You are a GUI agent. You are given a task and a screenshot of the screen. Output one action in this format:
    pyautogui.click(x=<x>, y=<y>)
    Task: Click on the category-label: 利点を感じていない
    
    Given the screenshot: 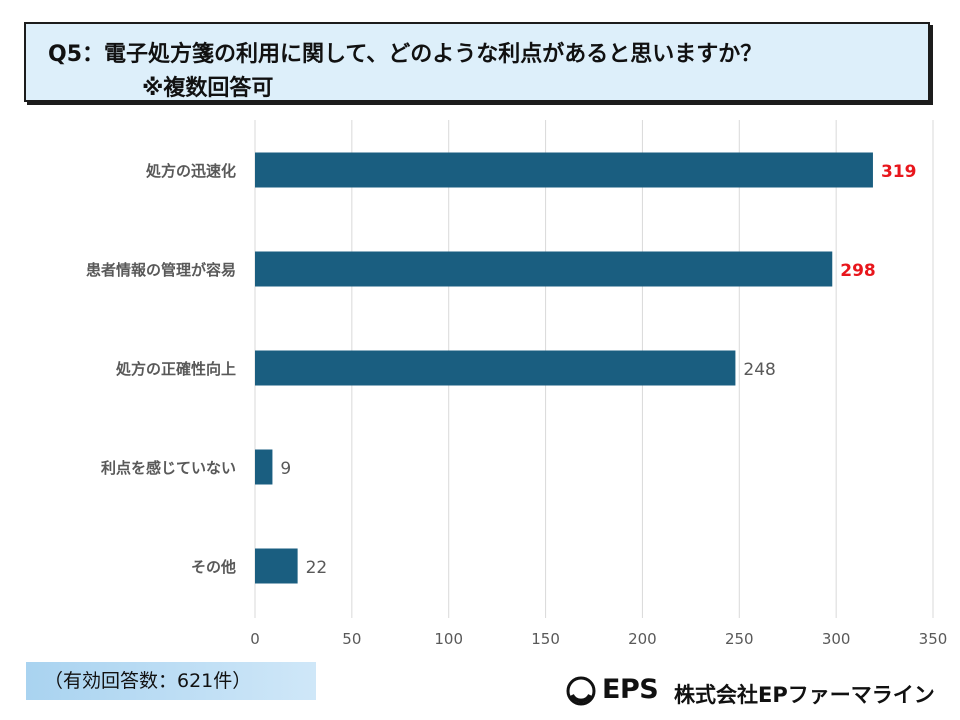 What is the action you would take?
    pyautogui.click(x=168, y=468)
    